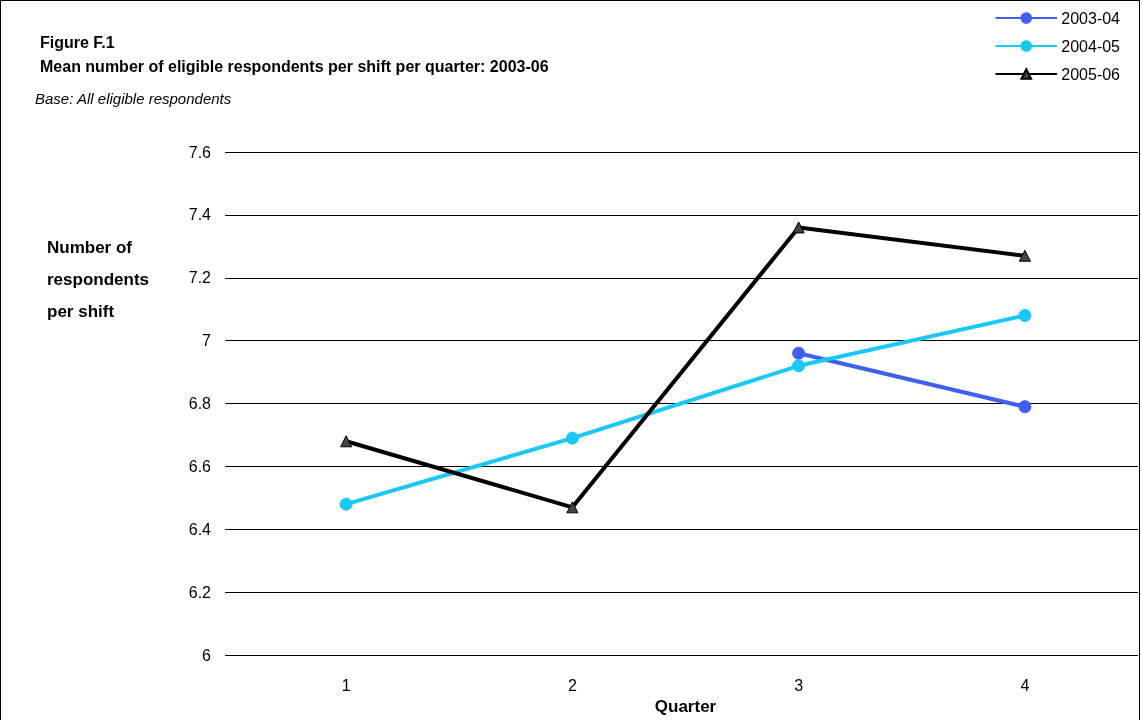 This screenshot has height=720, width=1142. Describe the element at coordinates (77, 42) in the screenshot. I see `text: Figure F.1` at that location.